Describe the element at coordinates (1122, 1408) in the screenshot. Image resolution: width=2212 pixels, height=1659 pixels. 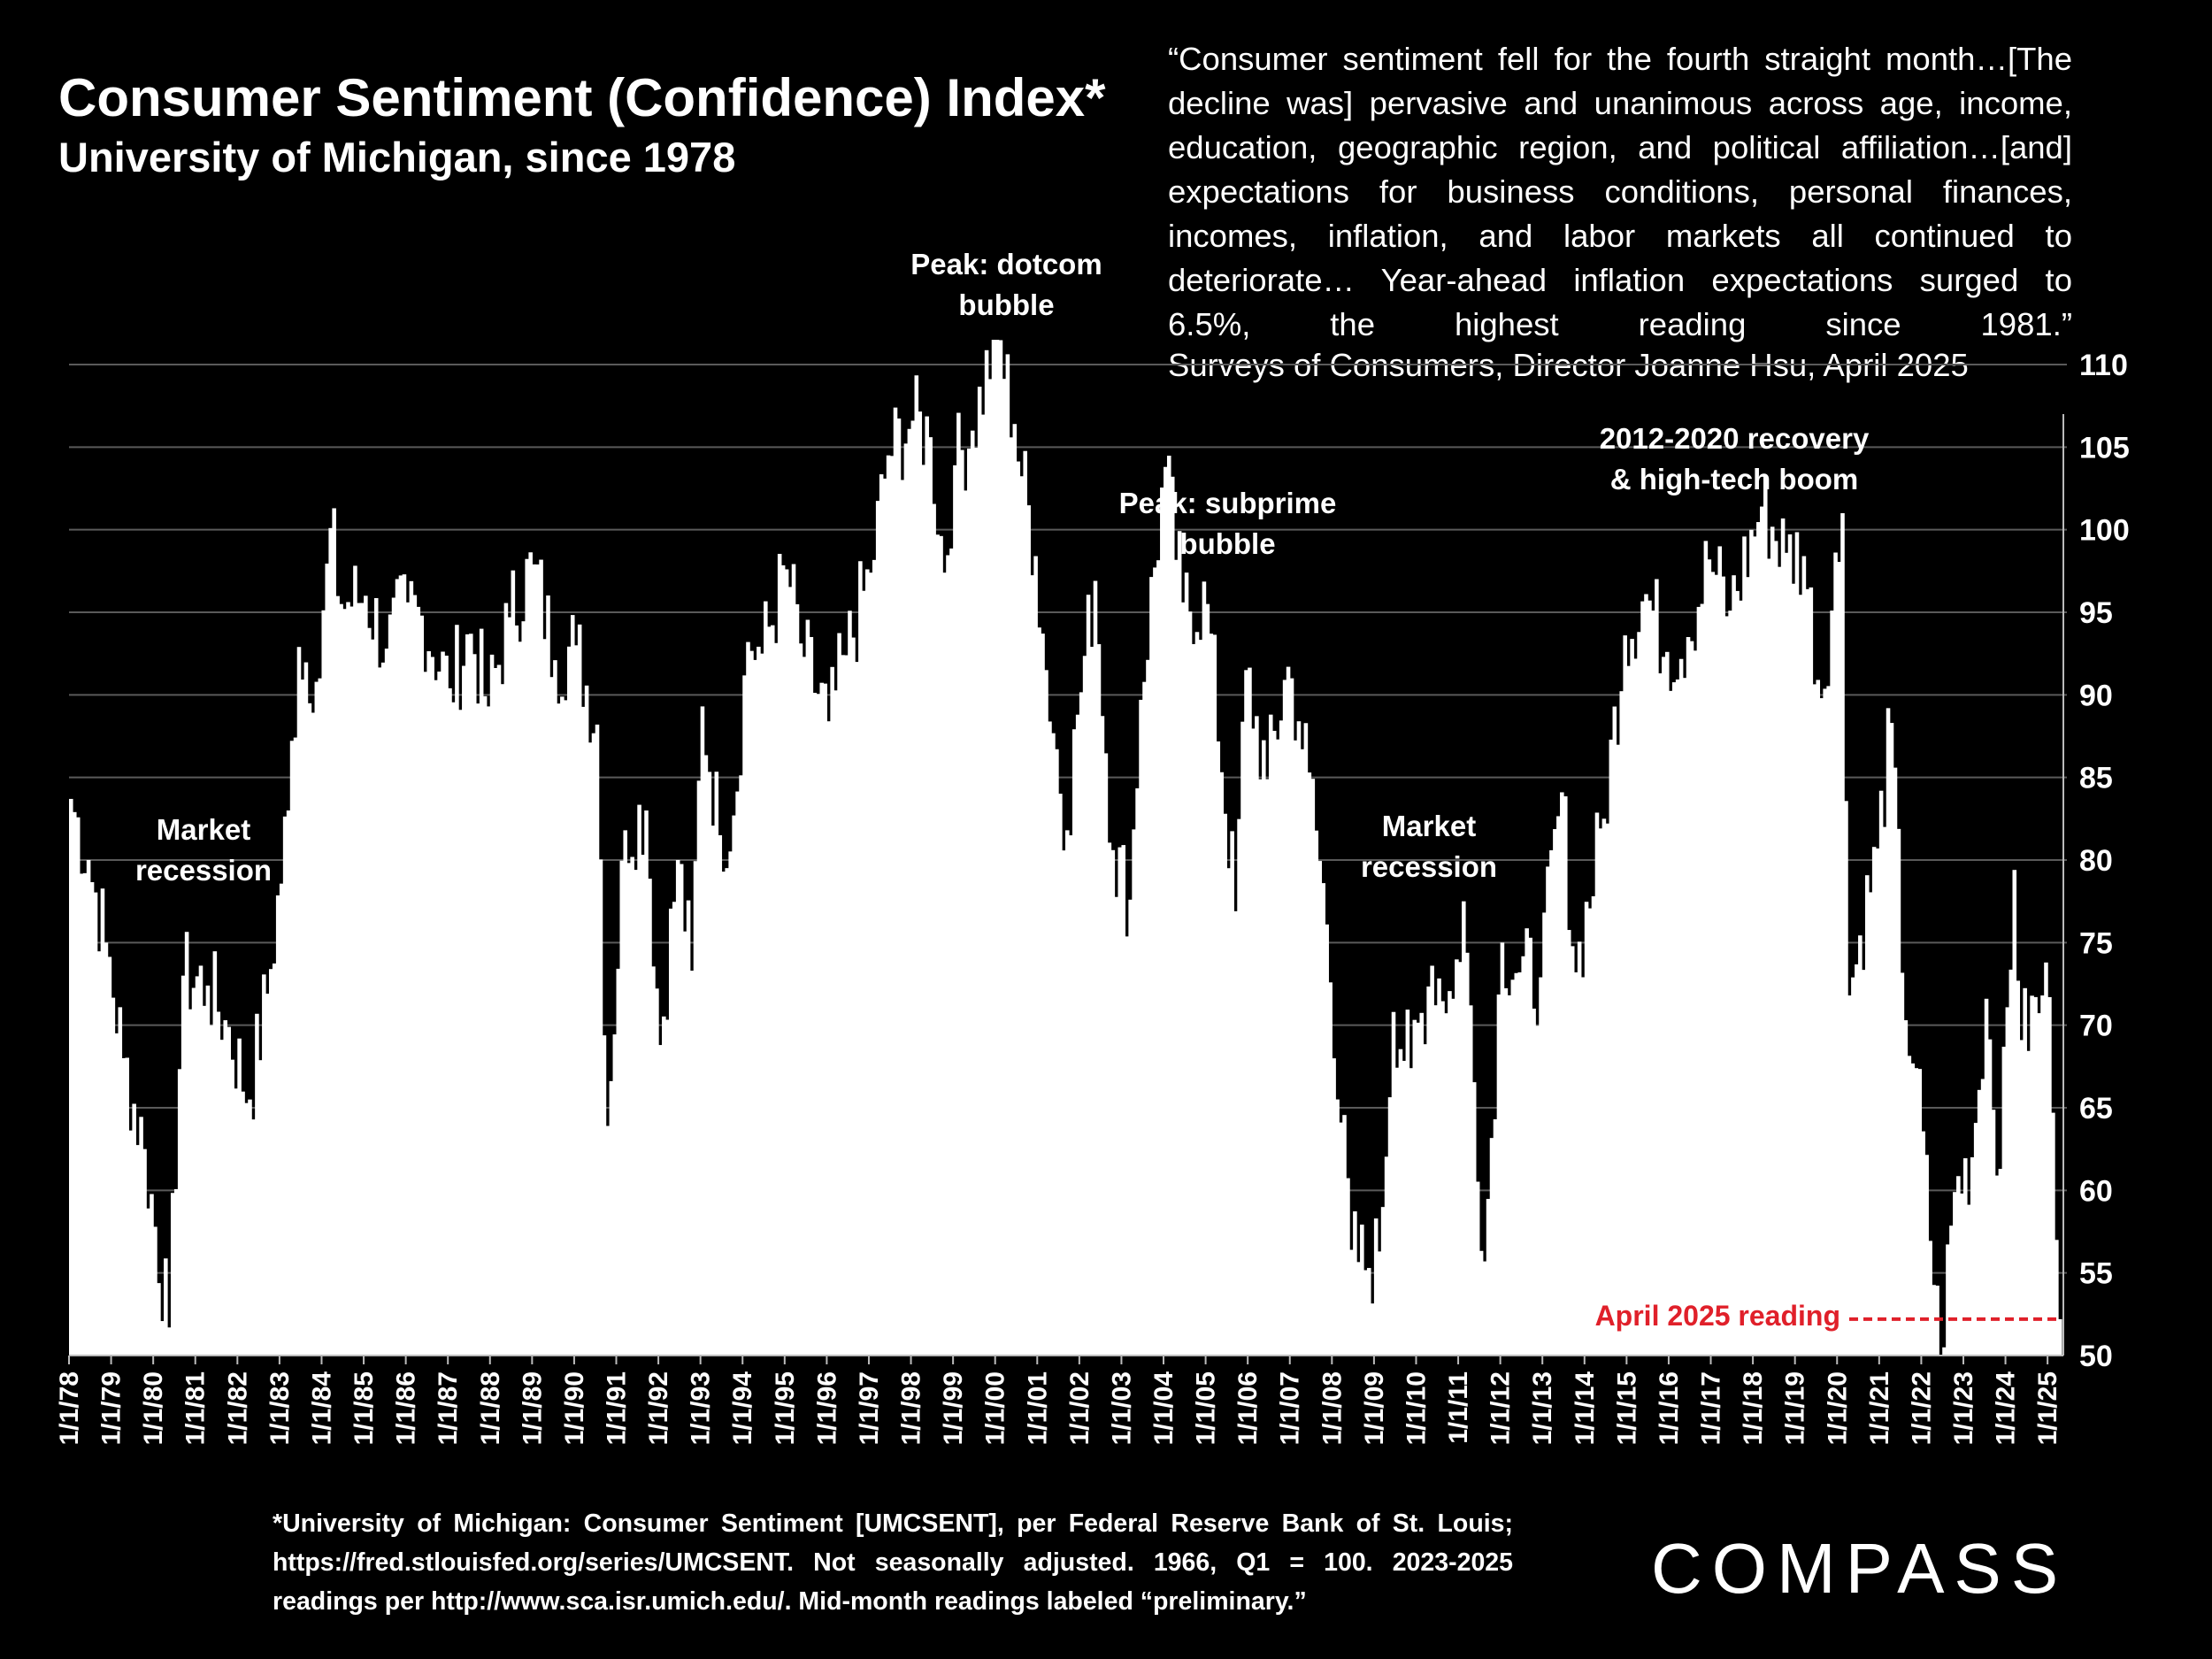
I see `x-tick-label: 1/1/03` at that location.